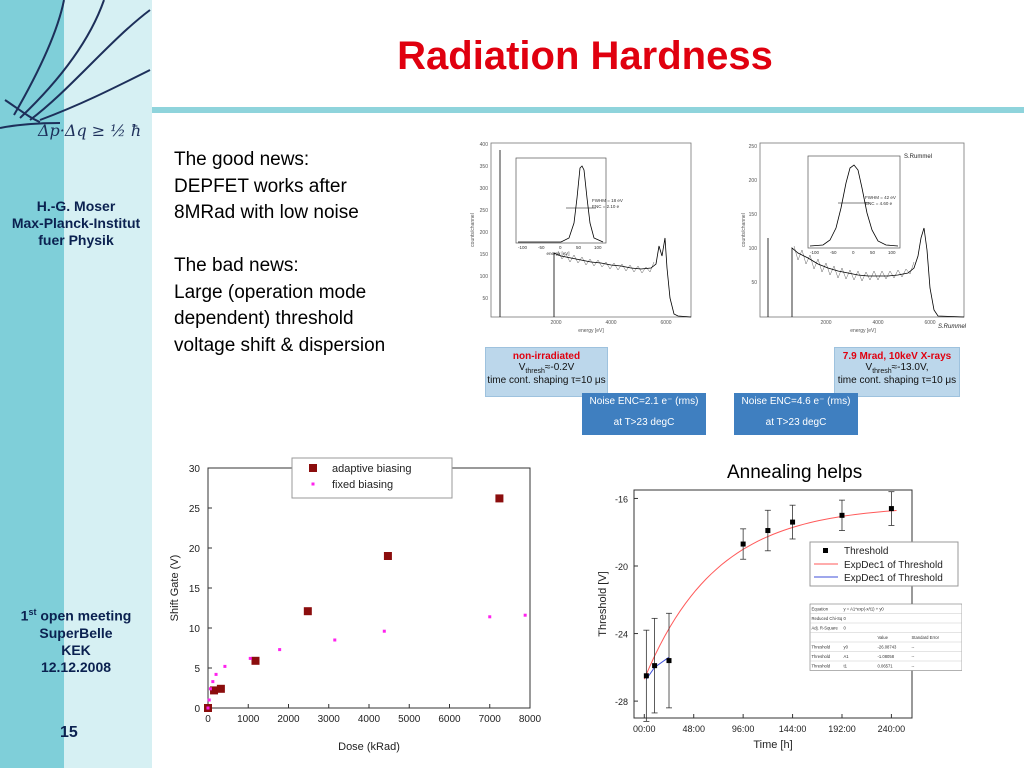 This screenshot has height=768, width=1024. I want to click on meeting-line1: 1st open meeting, so click(76, 615).